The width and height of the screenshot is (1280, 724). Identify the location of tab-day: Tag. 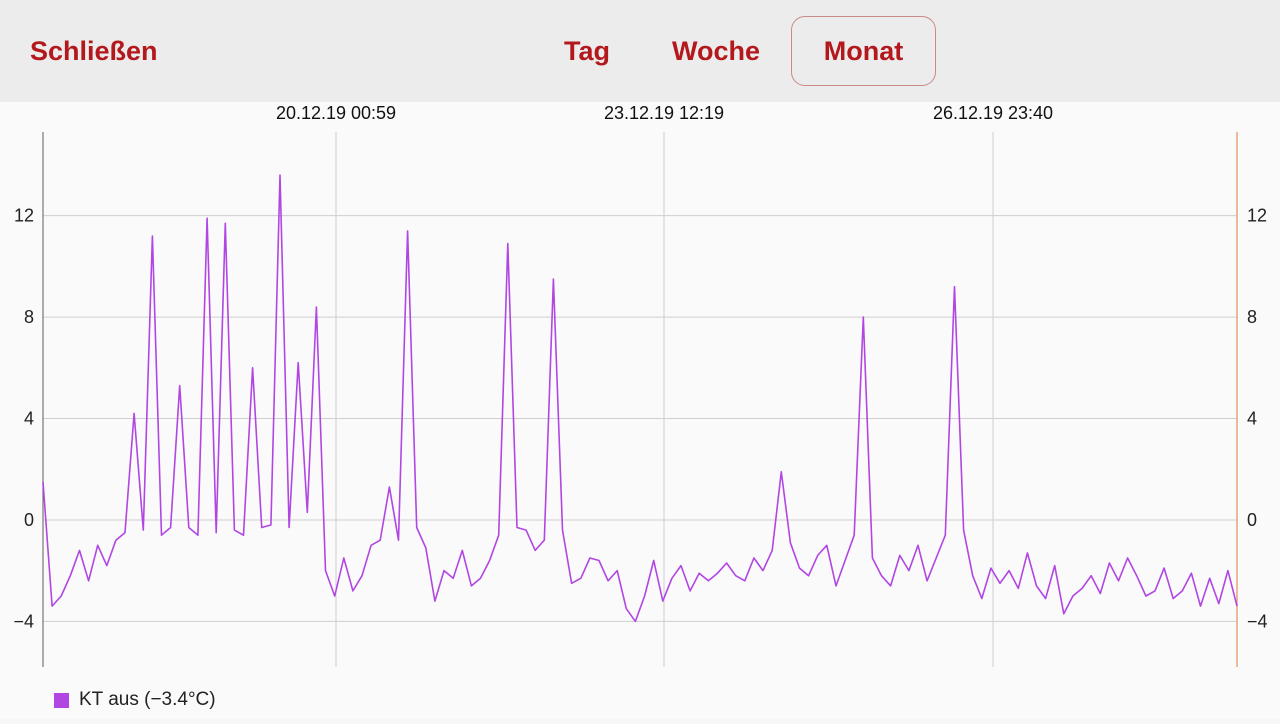
(587, 50).